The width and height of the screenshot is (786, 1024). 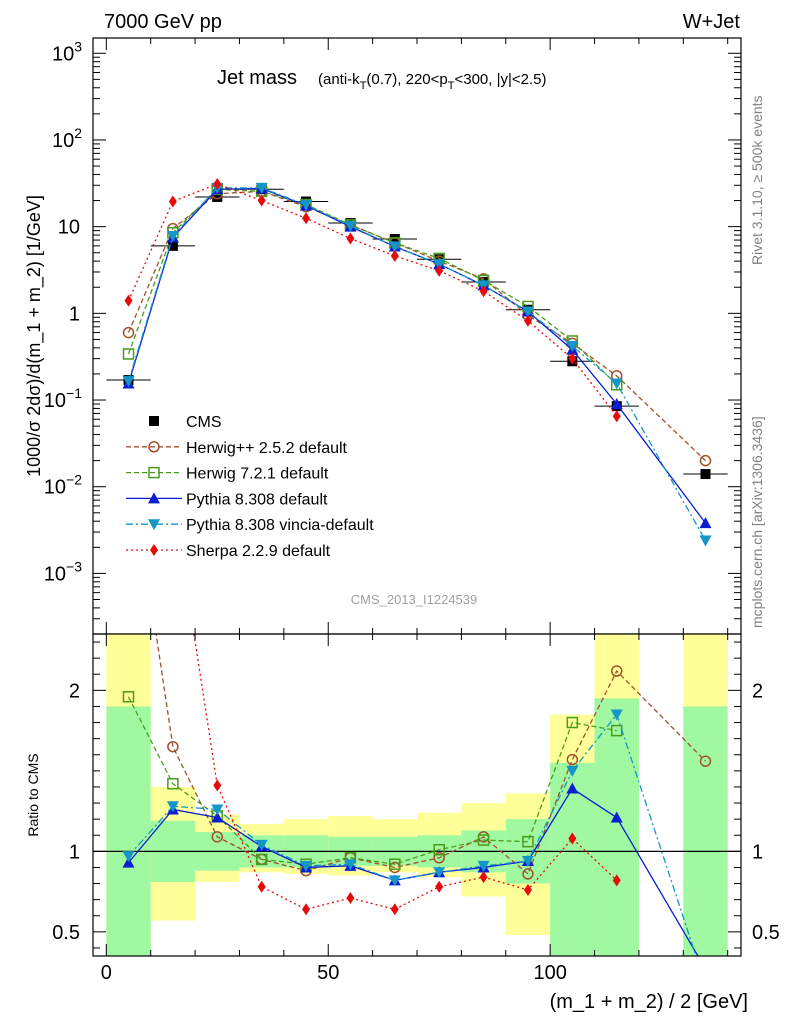 I want to click on legend-entry: Sherpa 2.2.9 default, so click(x=228, y=551).